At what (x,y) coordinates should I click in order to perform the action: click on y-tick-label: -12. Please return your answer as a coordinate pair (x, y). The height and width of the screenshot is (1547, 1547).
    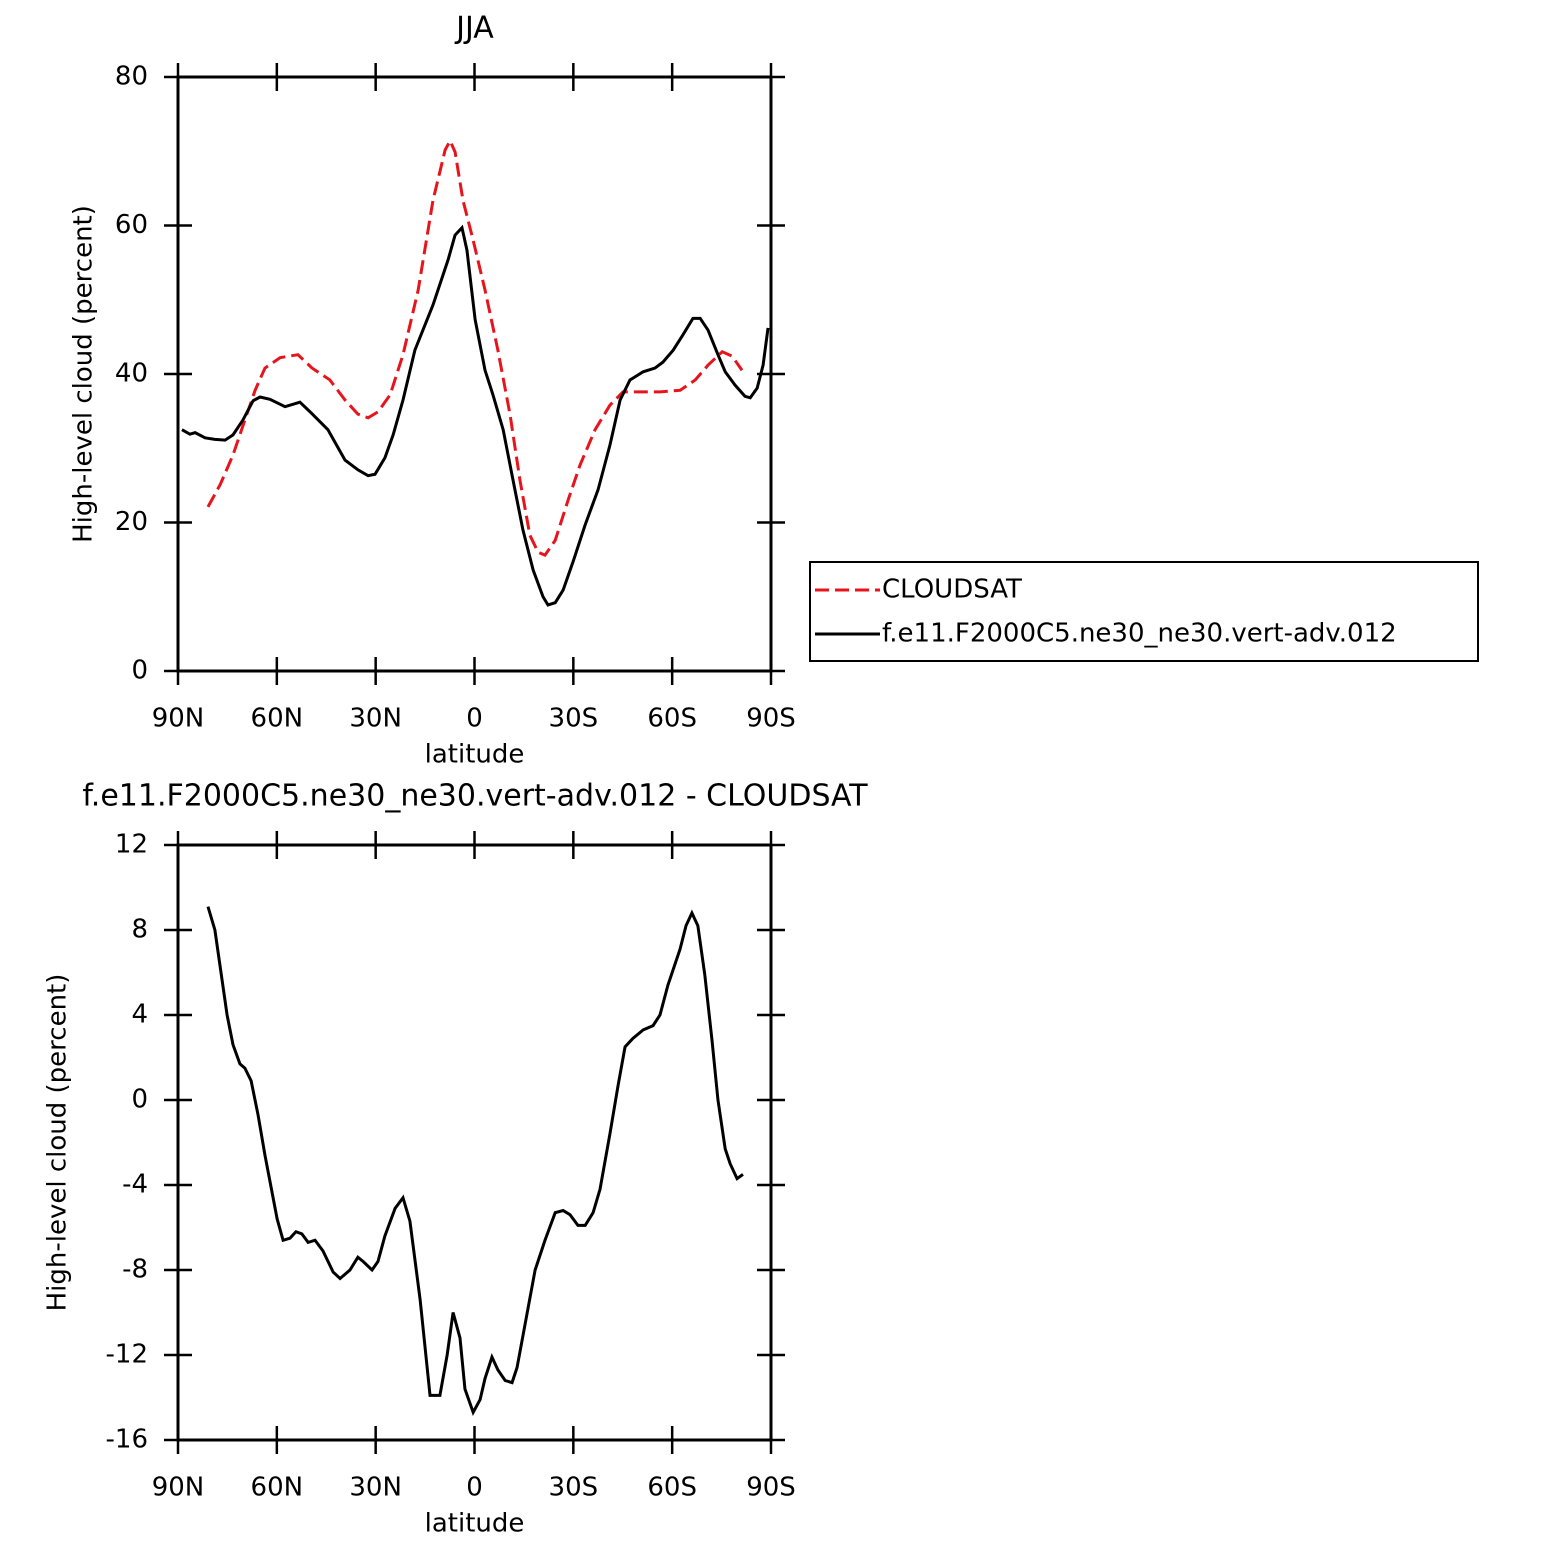
    Looking at the image, I should click on (127, 1355).